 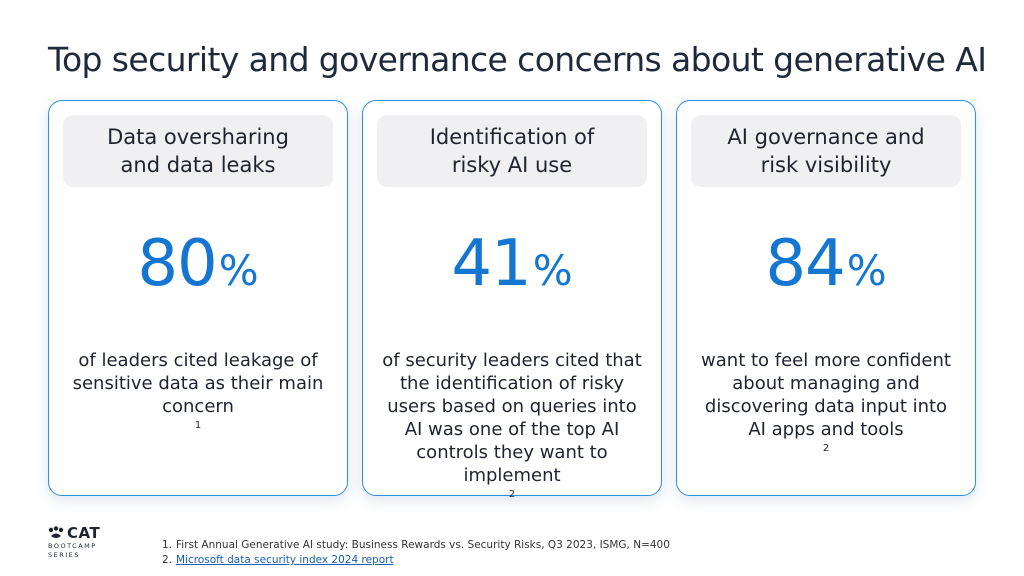 What do you see at coordinates (826, 436) in the screenshot?
I see `desc-line: AI apps and tools 2` at bounding box center [826, 436].